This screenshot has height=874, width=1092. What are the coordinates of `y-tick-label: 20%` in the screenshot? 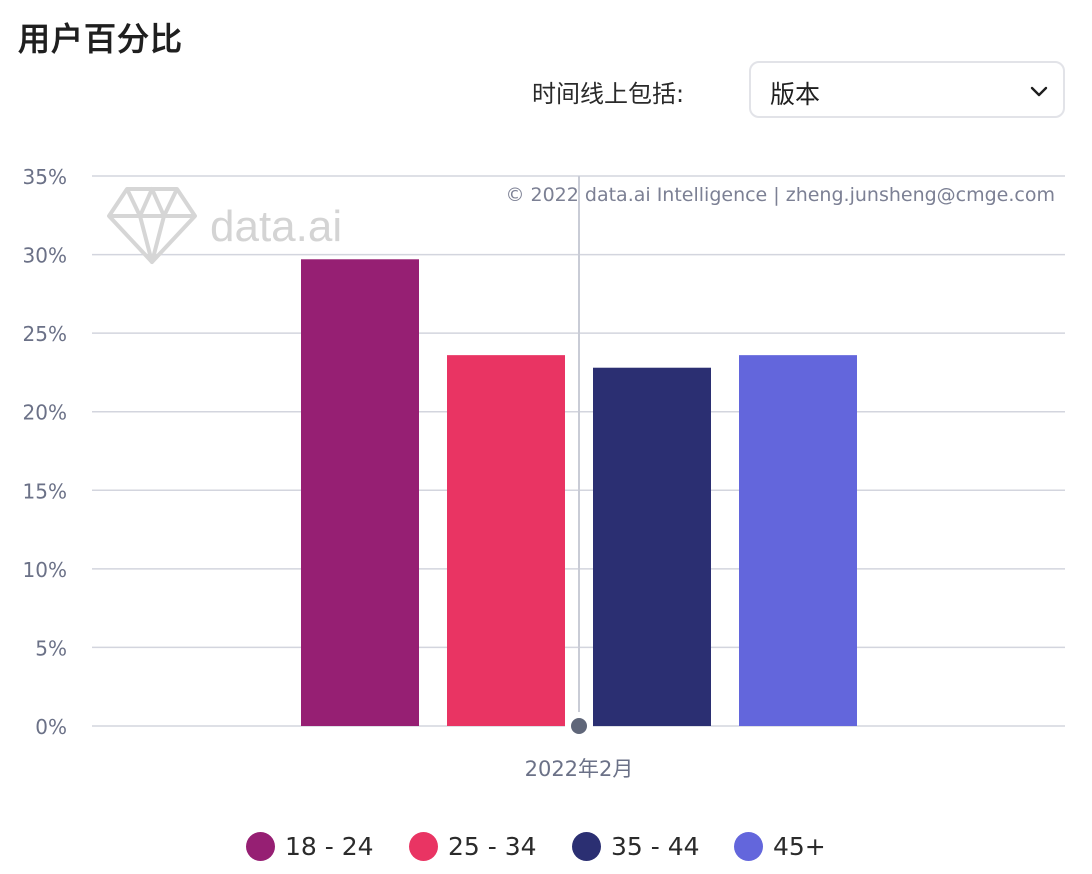 It's located at (45, 413).